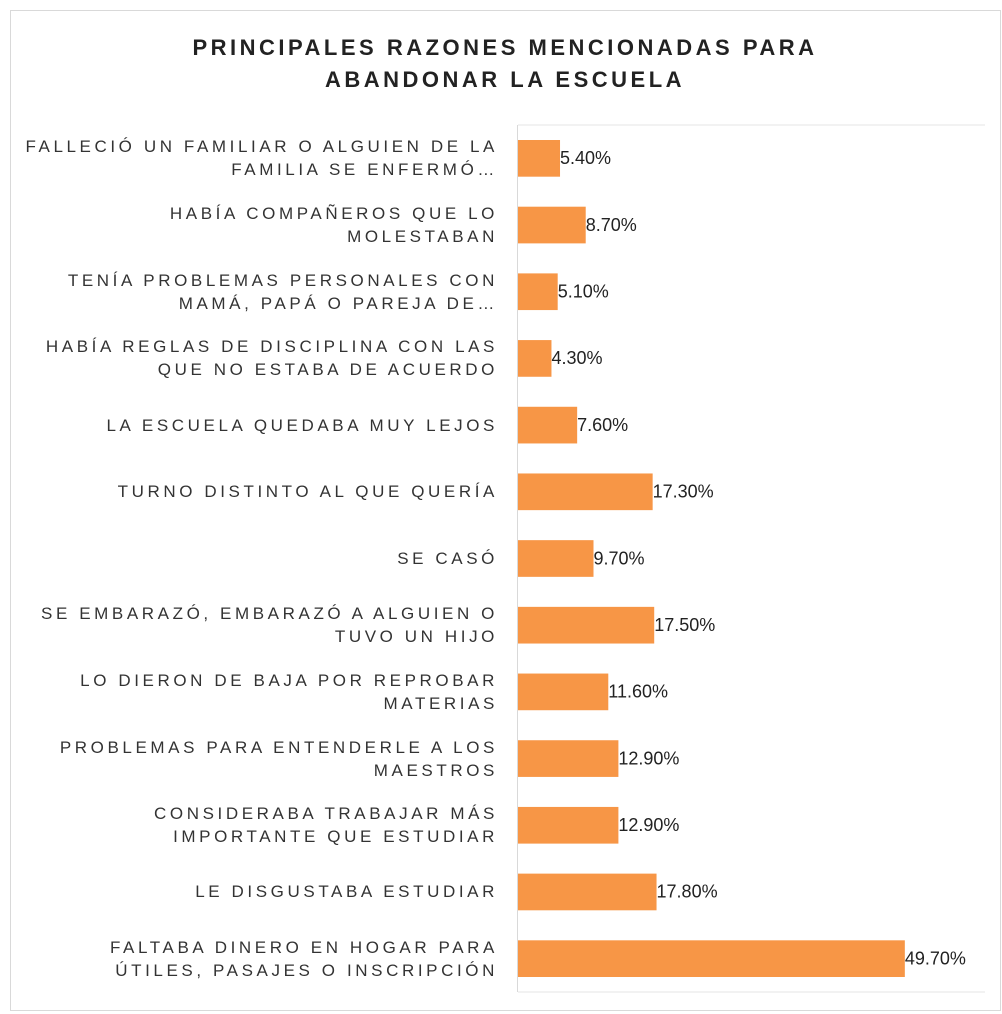 This screenshot has width=1002, height=1014. What do you see at coordinates (583, 291) in the screenshot?
I see `value-label: 5.10%` at bounding box center [583, 291].